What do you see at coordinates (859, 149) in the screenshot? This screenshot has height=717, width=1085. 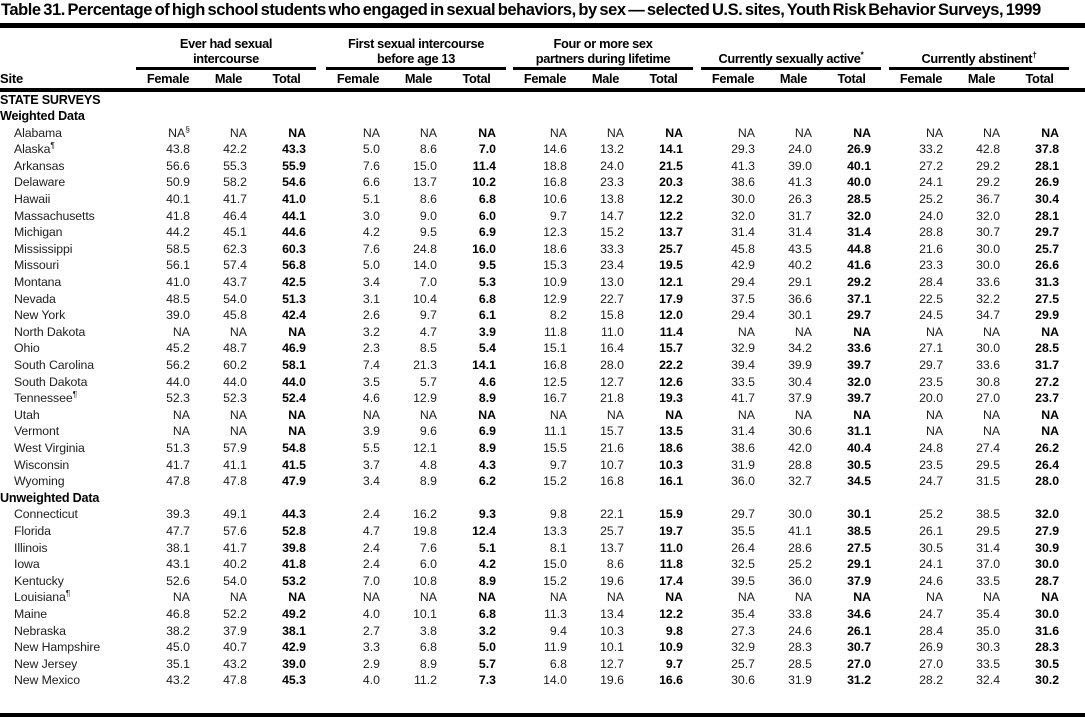 I see `value-cell: 26.9` at bounding box center [859, 149].